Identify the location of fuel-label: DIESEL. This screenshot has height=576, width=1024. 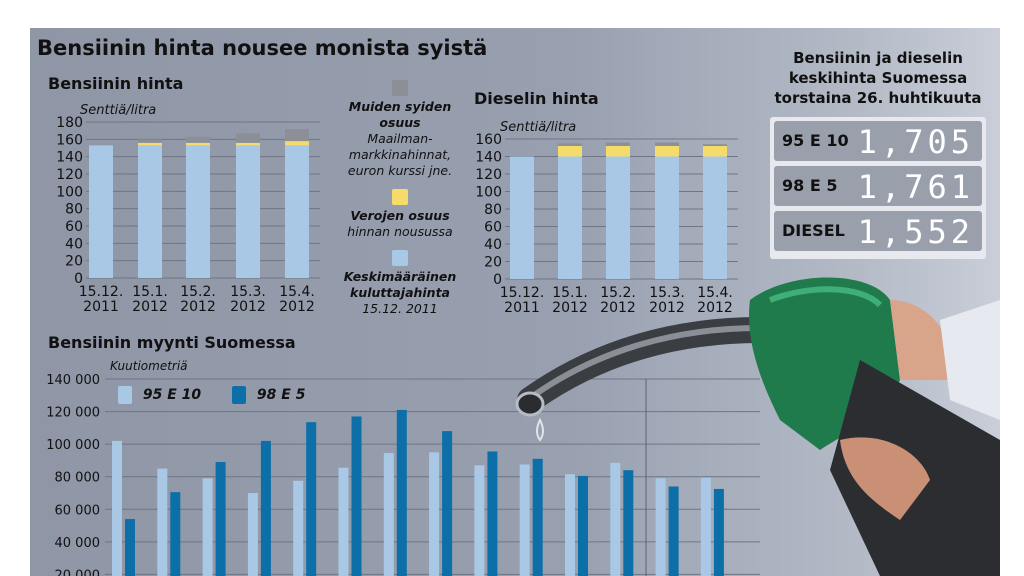
(813, 230).